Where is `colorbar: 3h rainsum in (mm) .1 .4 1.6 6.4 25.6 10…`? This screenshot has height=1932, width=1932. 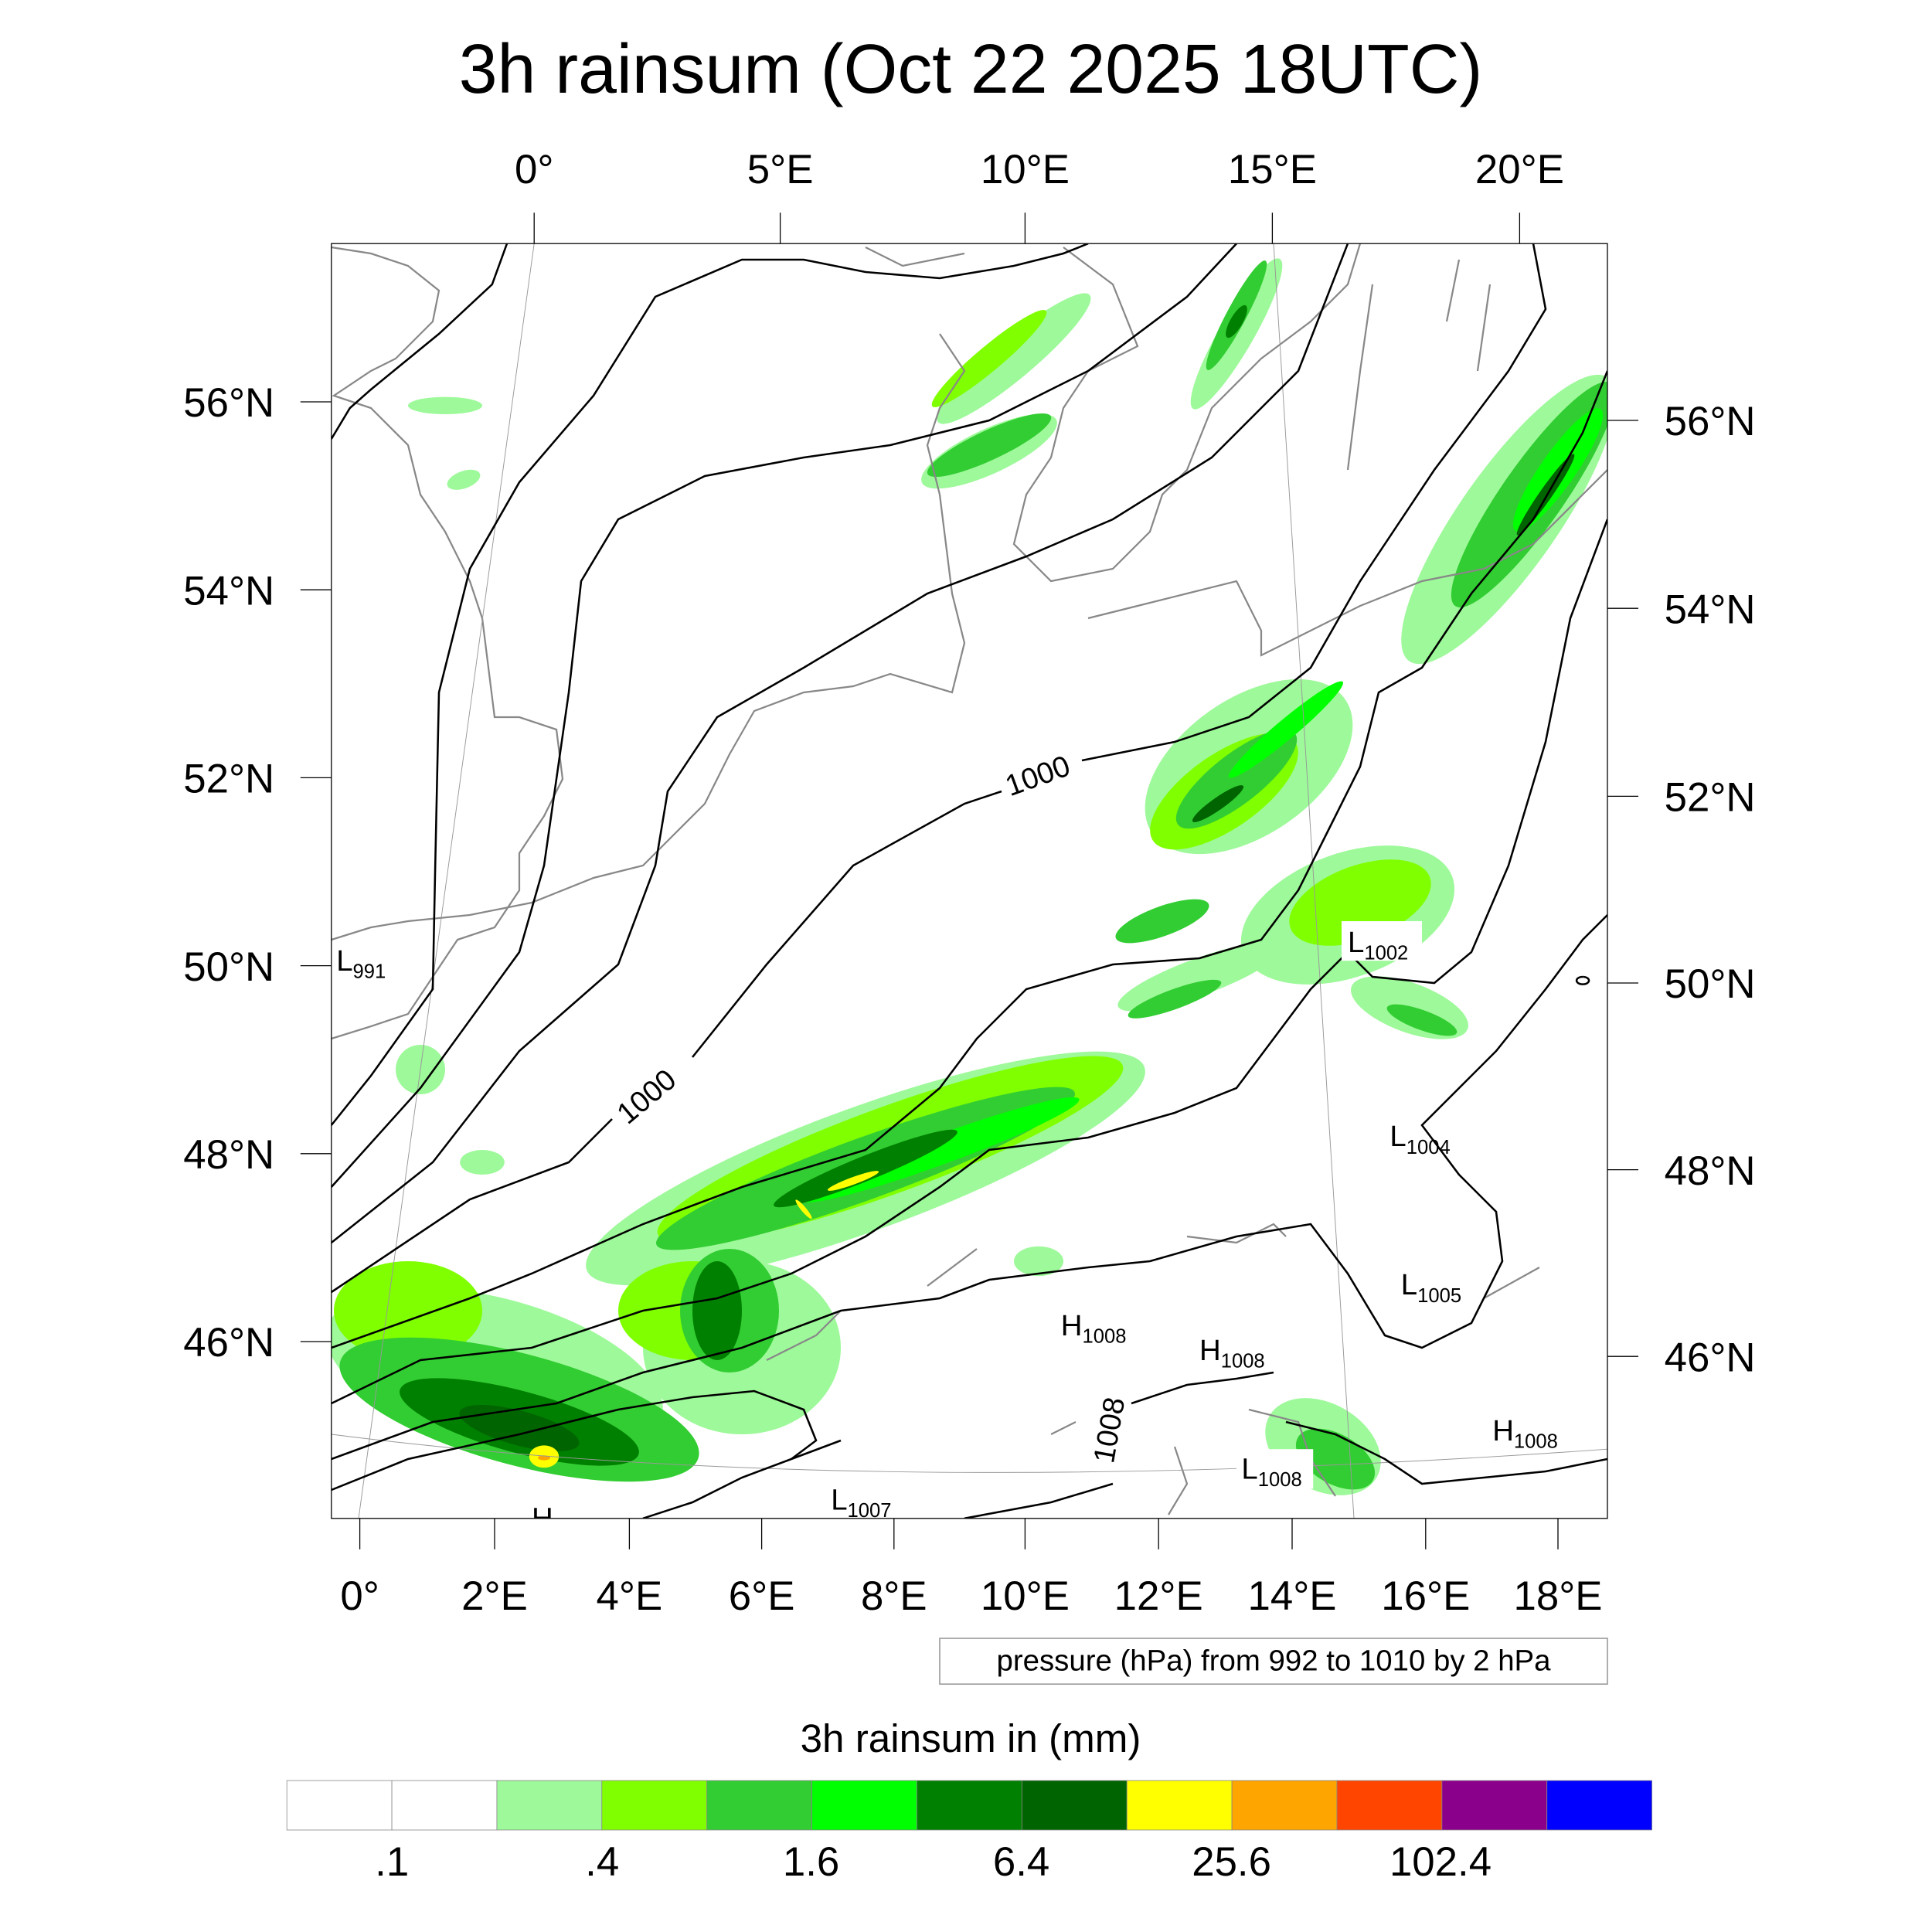
colorbar: 3h rainsum in (mm) .1 .4 1.6 6.4 25.6 10… is located at coordinates (969, 1800).